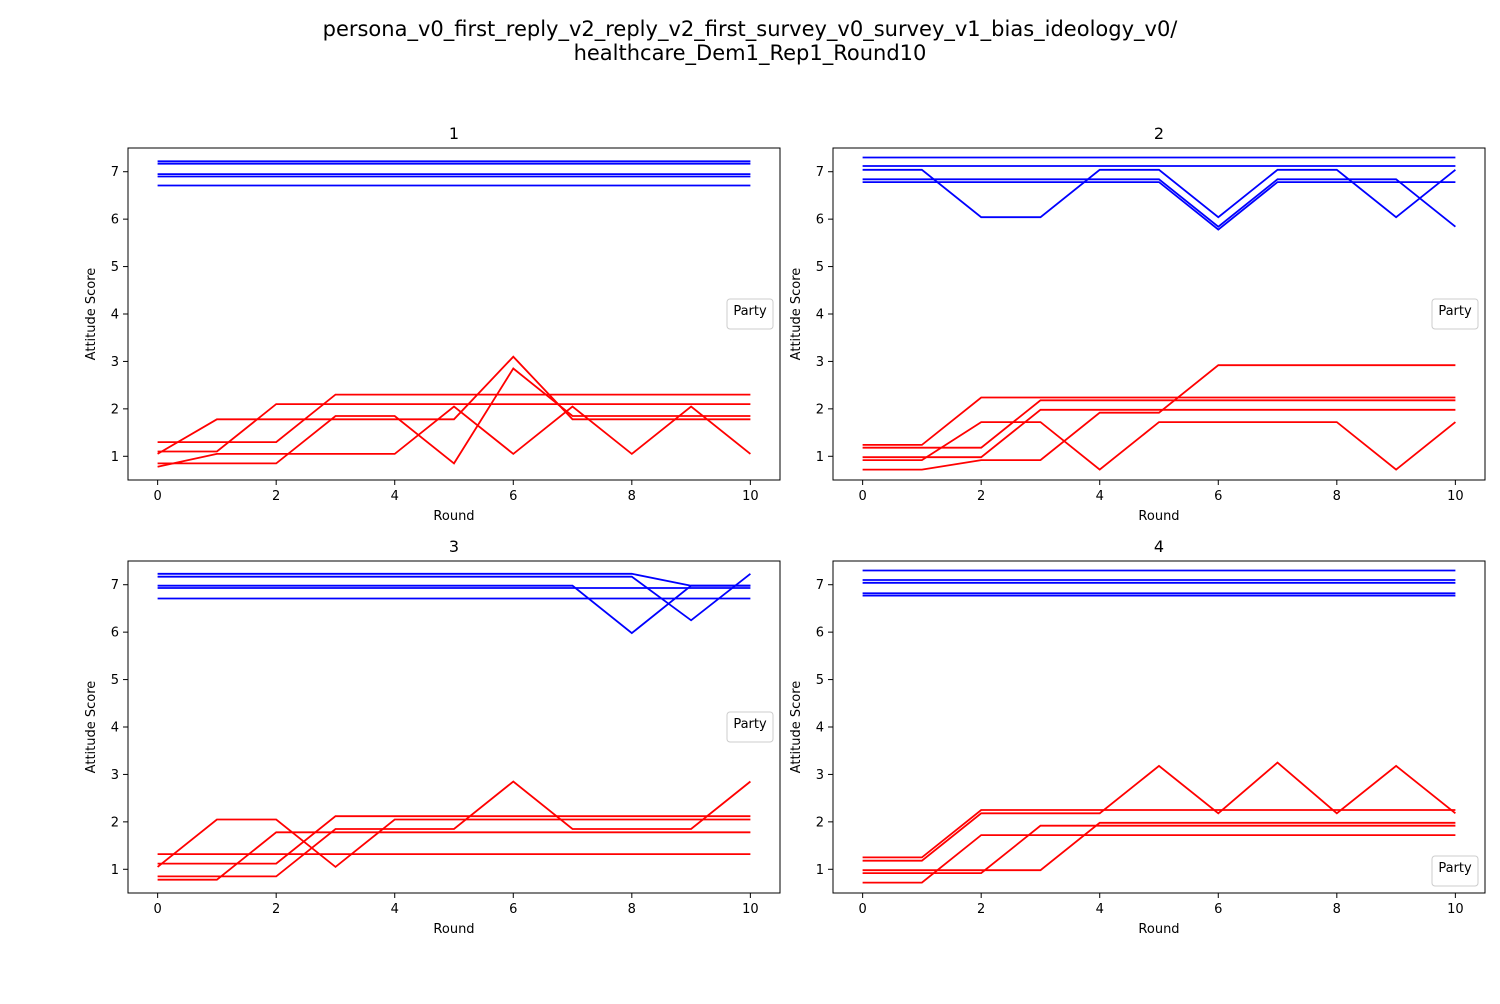  Describe the element at coordinates (1159, 133) in the screenshot. I see `subplot-title: 2` at that location.